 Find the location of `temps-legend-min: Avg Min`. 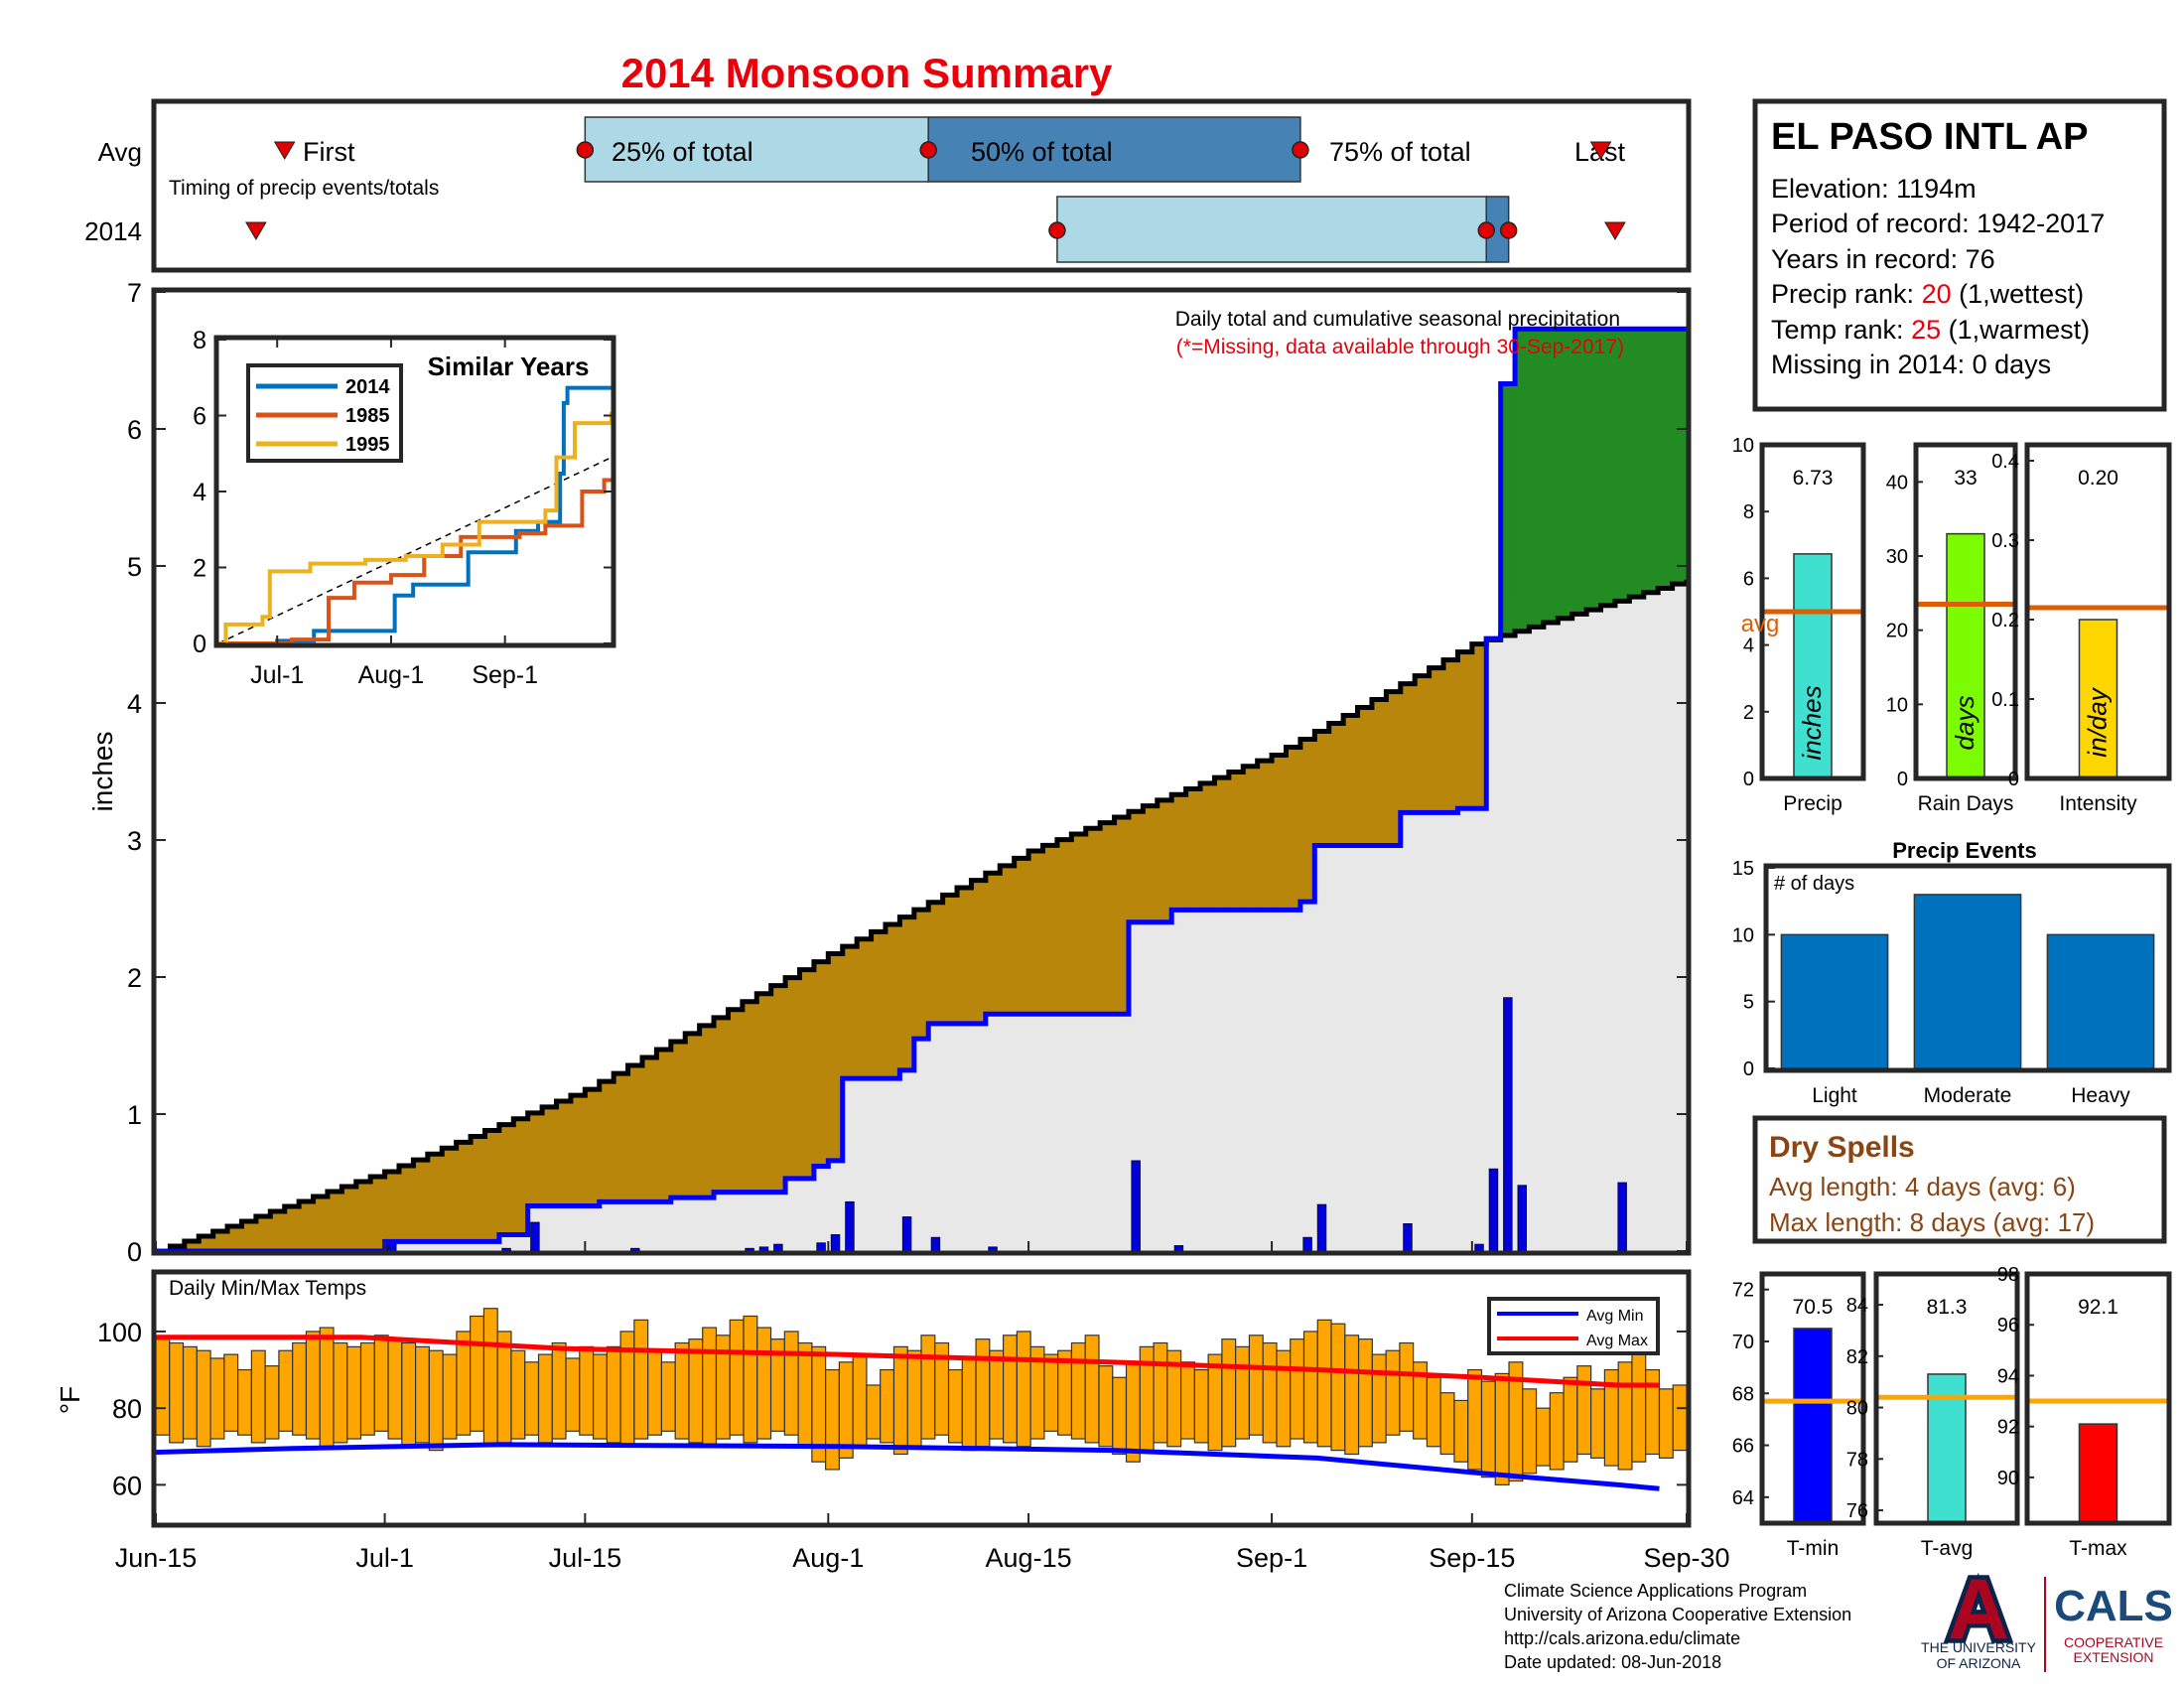

temps-legend-min: Avg Min is located at coordinates (1615, 1316).